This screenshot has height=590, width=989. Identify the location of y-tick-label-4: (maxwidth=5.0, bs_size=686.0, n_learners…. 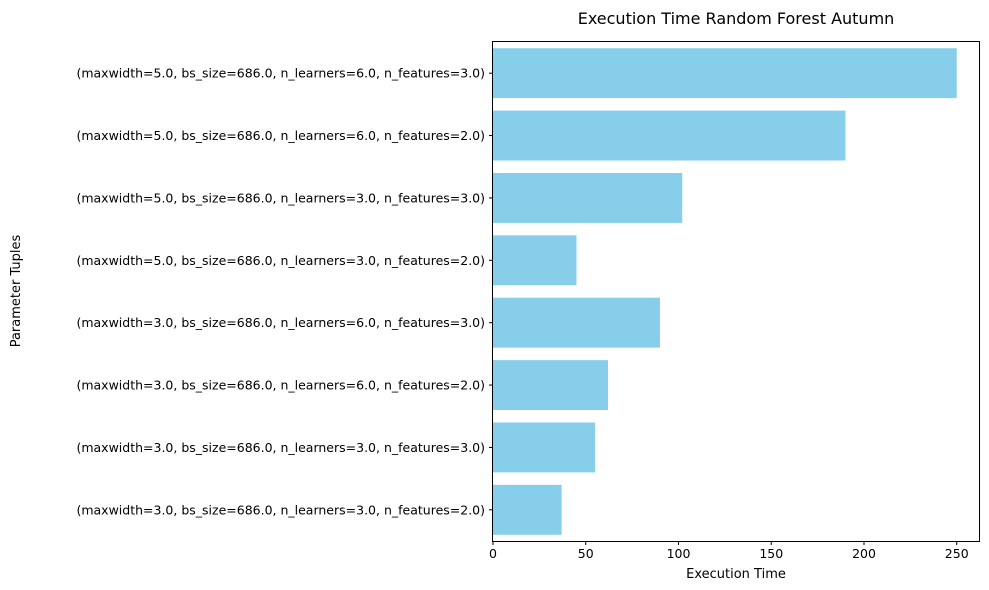
(280, 260).